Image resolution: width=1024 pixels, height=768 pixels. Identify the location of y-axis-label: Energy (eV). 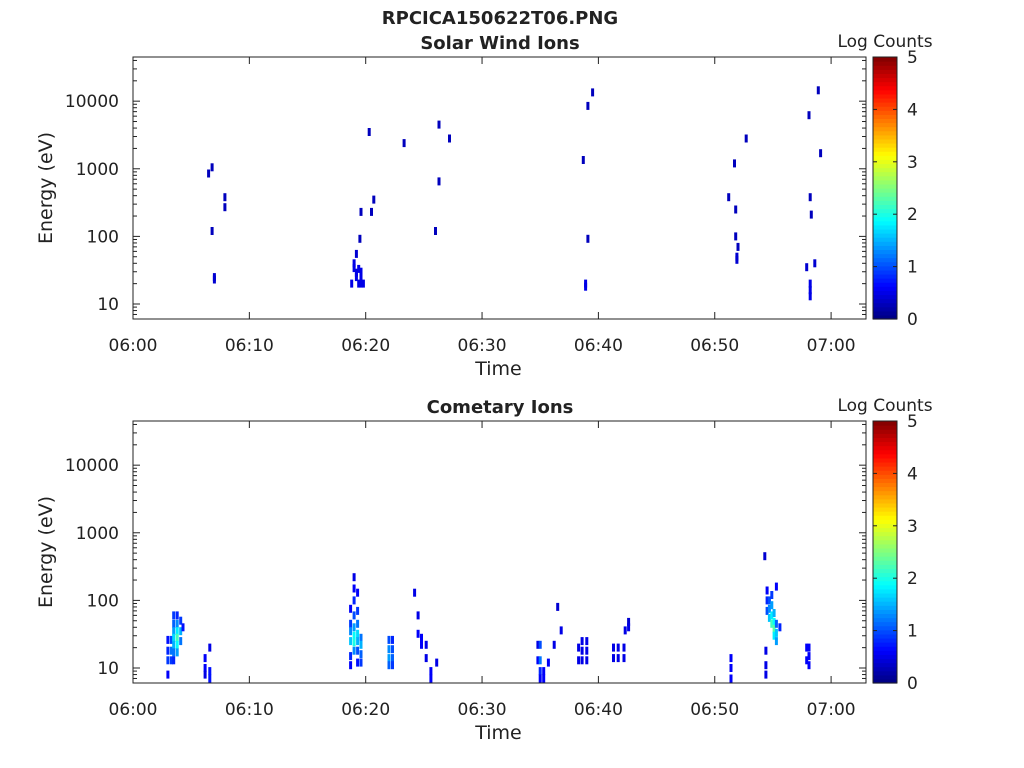
(46, 552).